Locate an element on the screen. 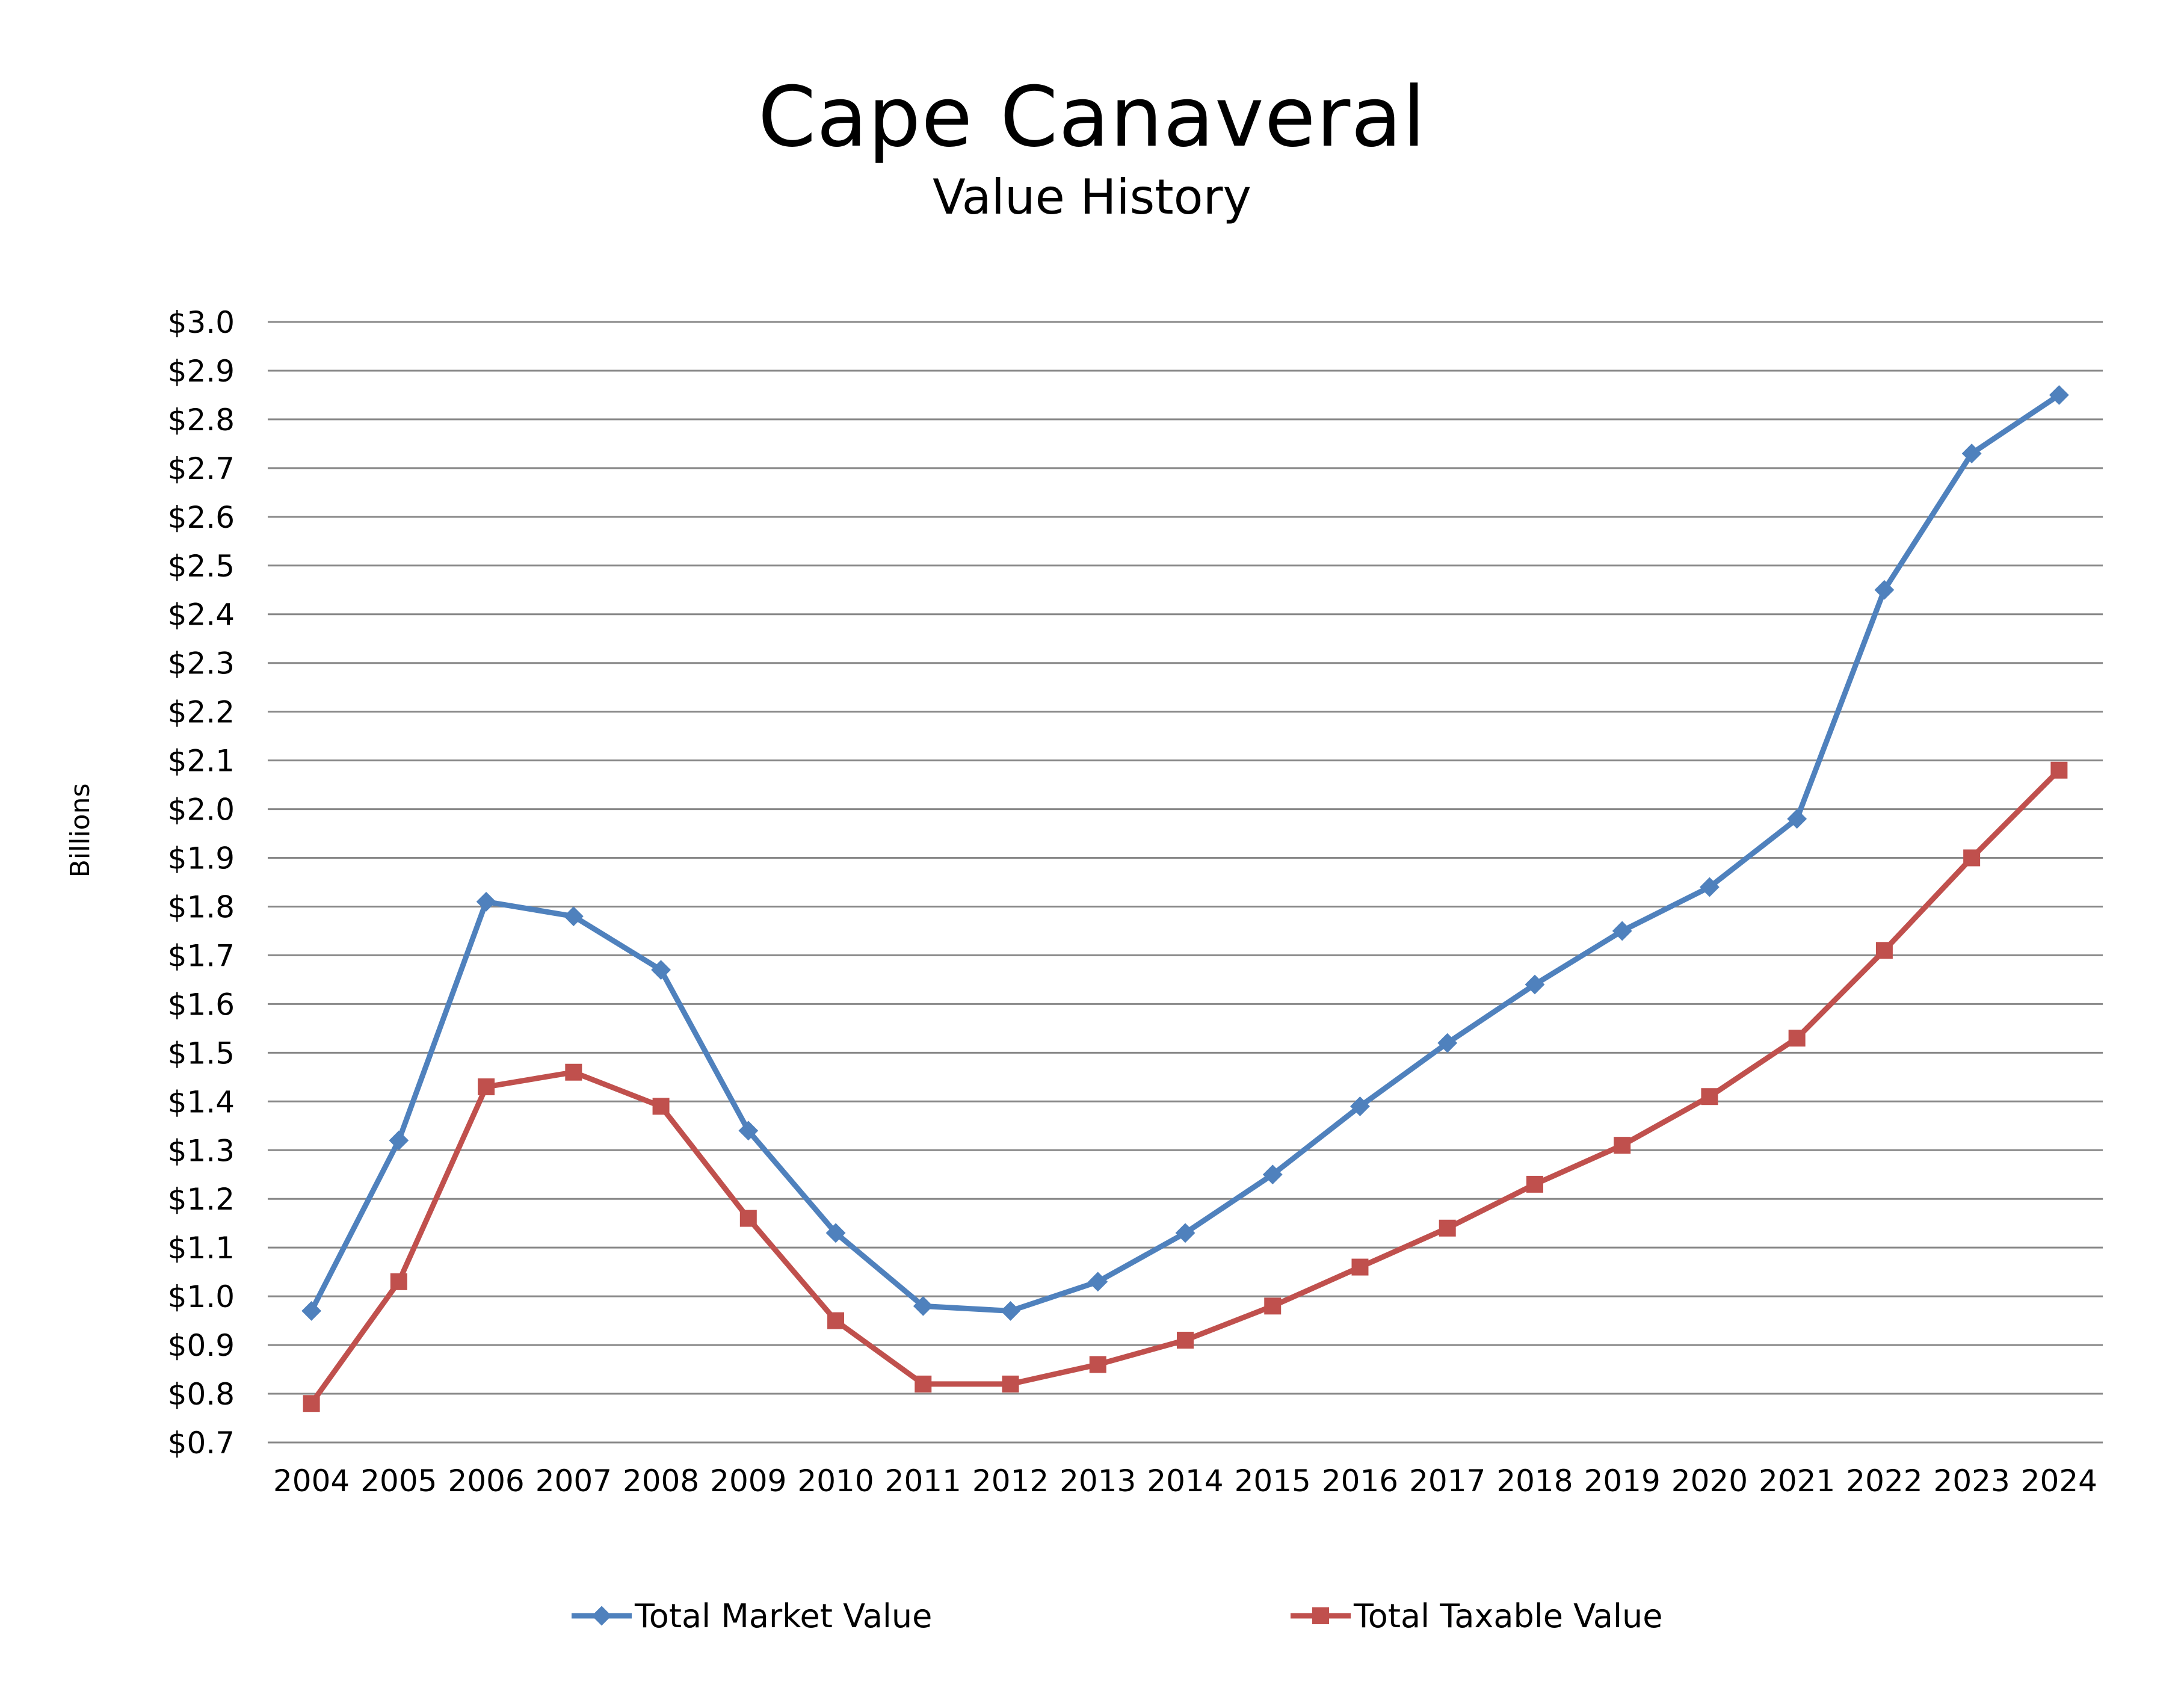 This screenshot has height=1688, width=2184. legend-label: Total Market Value is located at coordinates (783, 1616).